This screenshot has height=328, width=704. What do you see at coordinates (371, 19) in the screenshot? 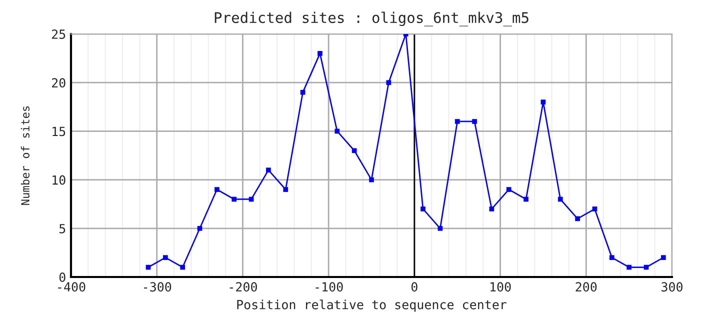
I see `chart-title: Predicted sites : oligos_6nt_mkv3_m5` at bounding box center [371, 19].